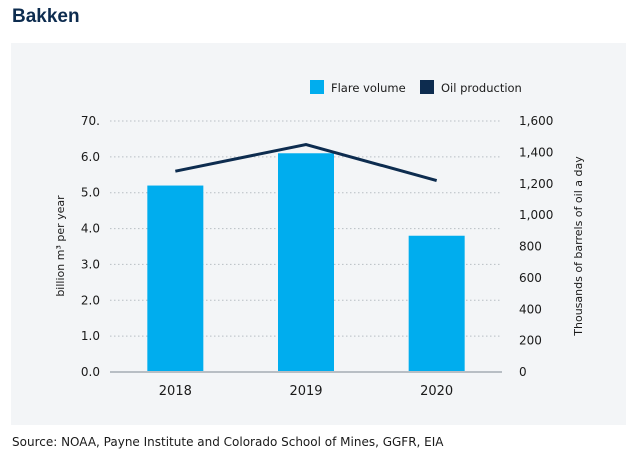 The image size is (634, 463). Describe the element at coordinates (90, 300) in the screenshot. I see `y-tick-label: 2.0` at that location.